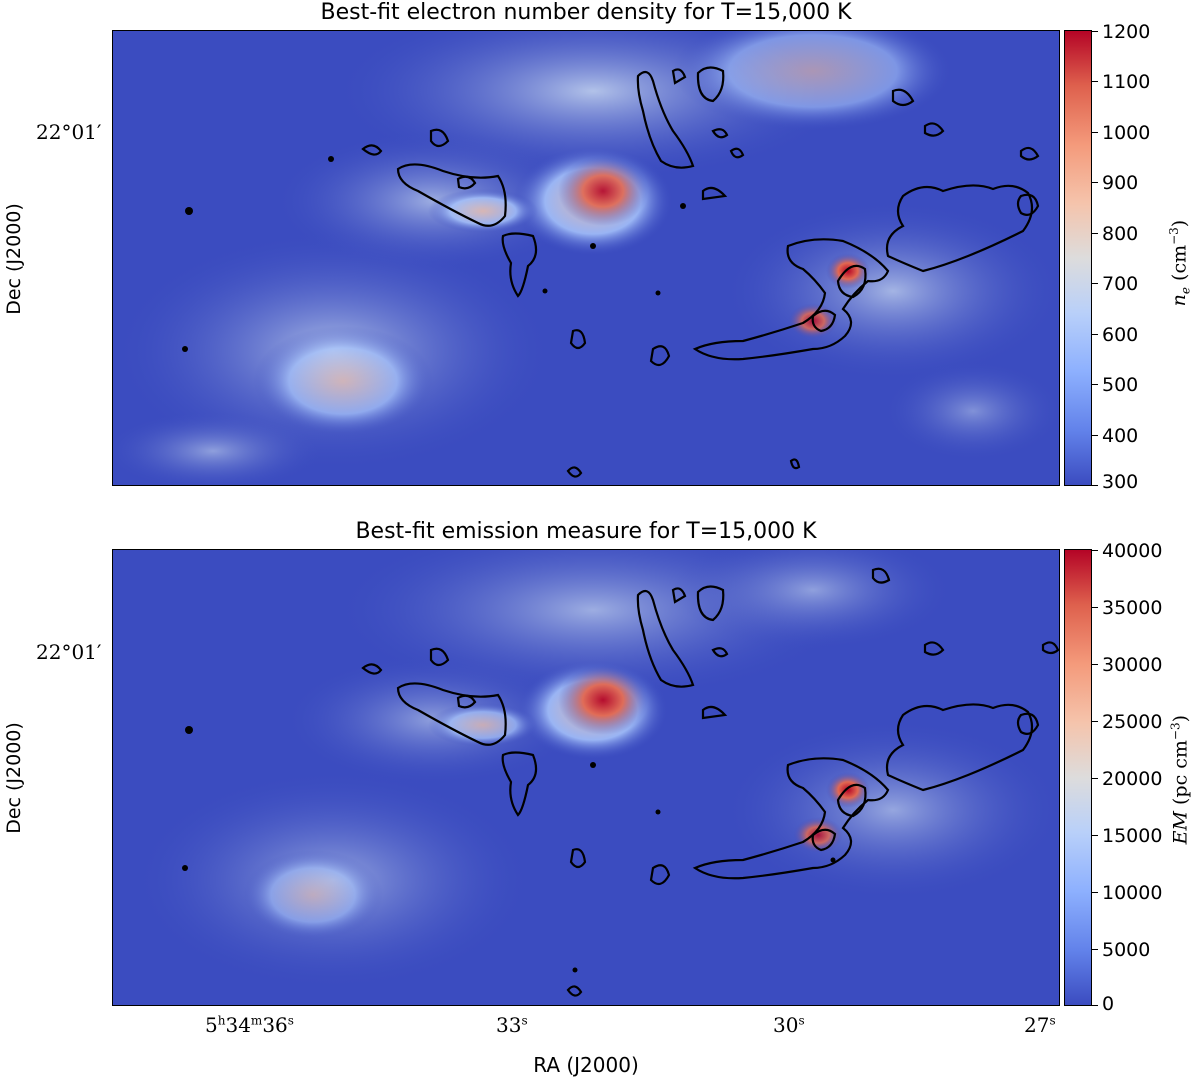 The height and width of the screenshot is (1081, 1200). What do you see at coordinates (1132, 779) in the screenshot?
I see `bottom-cbar-tick-label: 20000` at bounding box center [1132, 779].